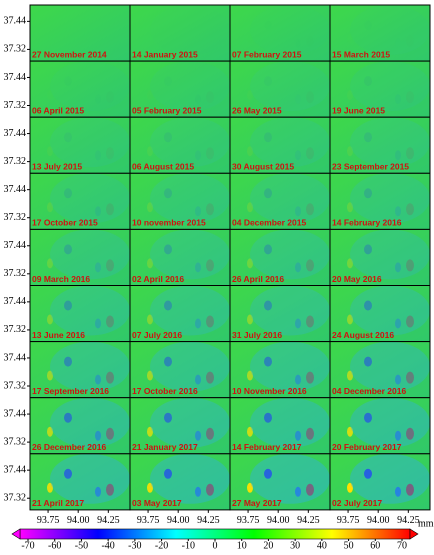 This screenshot has height=555, width=434. Describe the element at coordinates (58, 335) in the screenshot. I see `panel-label: 13 June 2016` at that location.